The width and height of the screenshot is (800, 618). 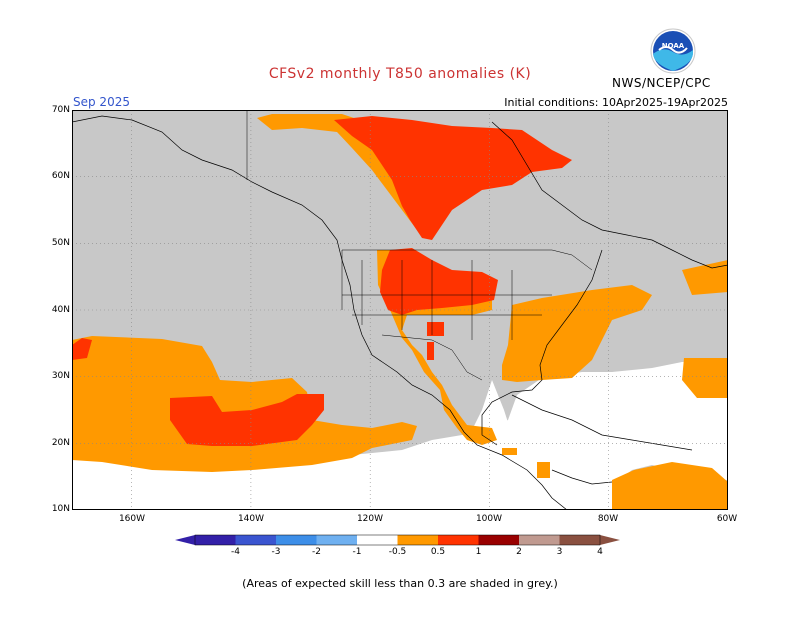 What do you see at coordinates (316, 552) in the screenshot?
I see `colorbar-tick-label: -2` at bounding box center [316, 552].